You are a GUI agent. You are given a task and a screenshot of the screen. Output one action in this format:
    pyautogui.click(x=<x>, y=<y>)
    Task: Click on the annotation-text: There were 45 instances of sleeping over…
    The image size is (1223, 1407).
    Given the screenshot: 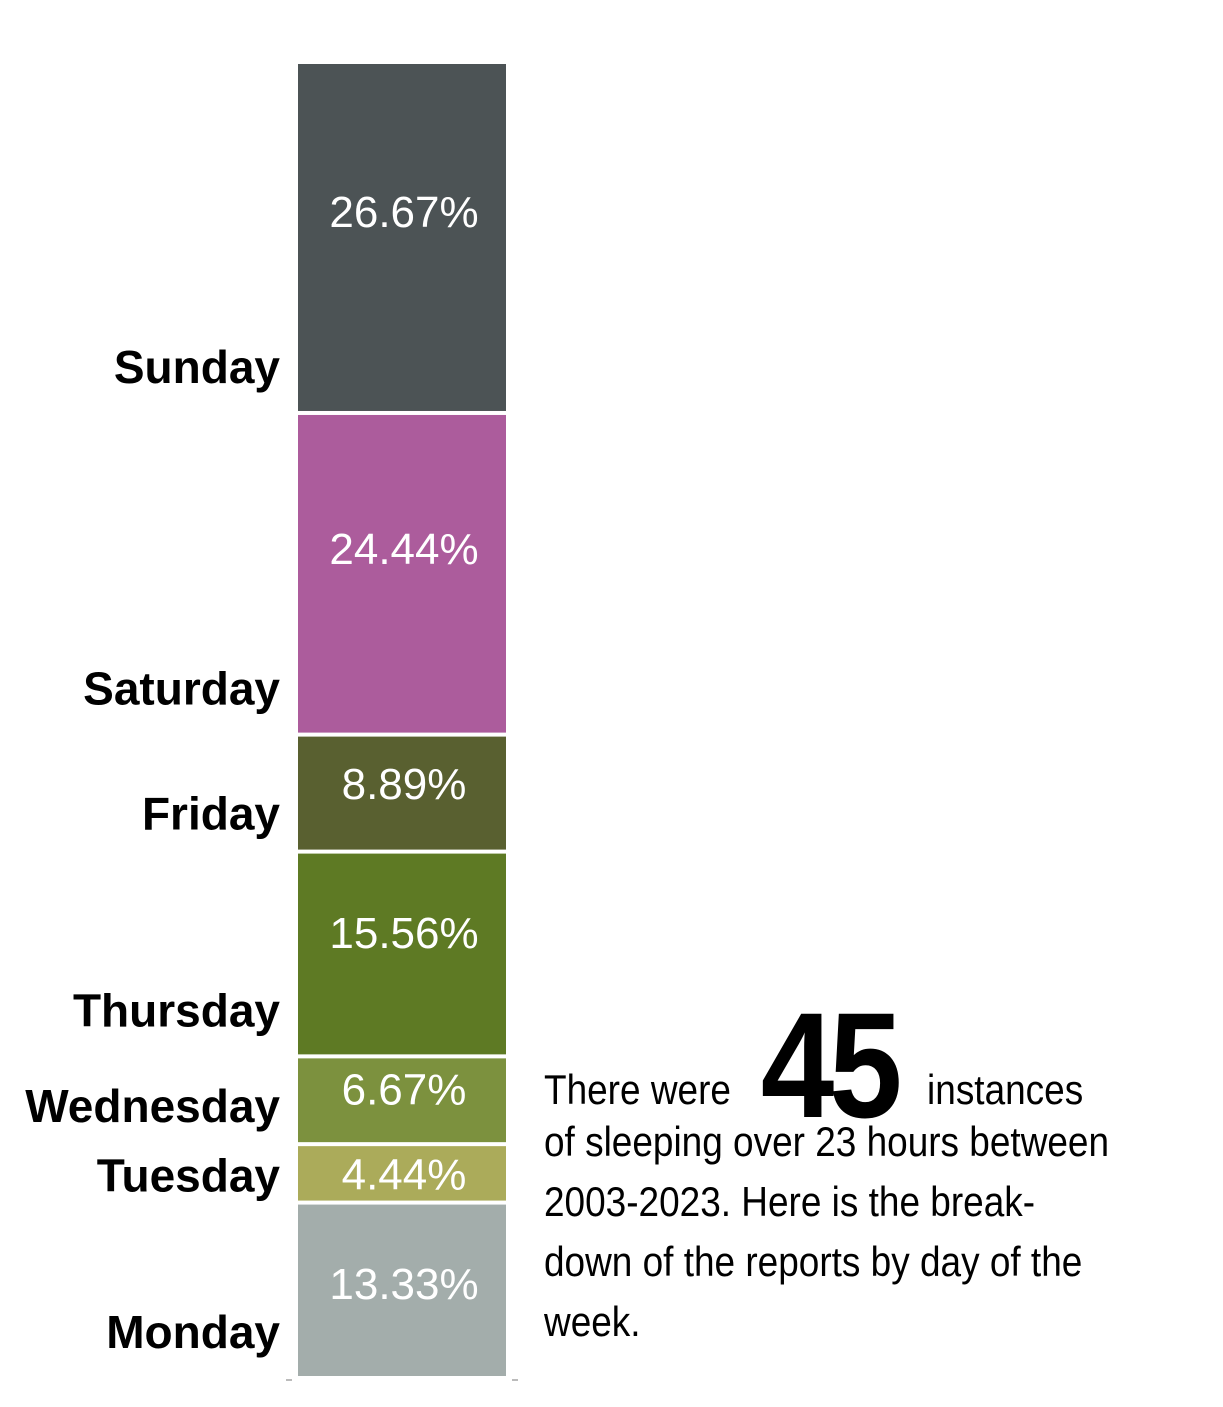 What is the action you would take?
    pyautogui.click(x=830, y=1171)
    